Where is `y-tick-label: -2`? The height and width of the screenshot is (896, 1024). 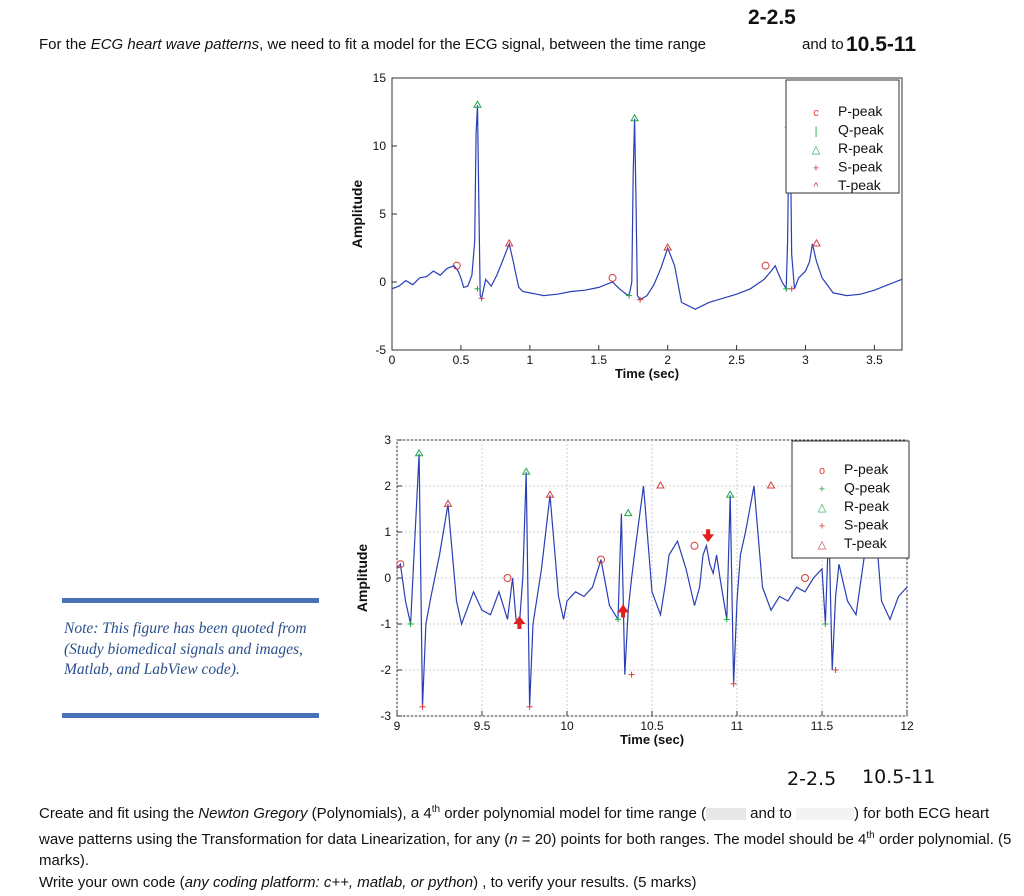
y-tick-label: -2 is located at coordinates (385, 670).